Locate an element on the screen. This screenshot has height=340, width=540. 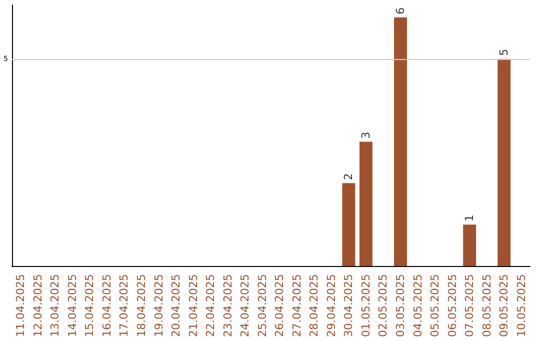
x-tick-label: 16.04.2025 is located at coordinates (107, 306).